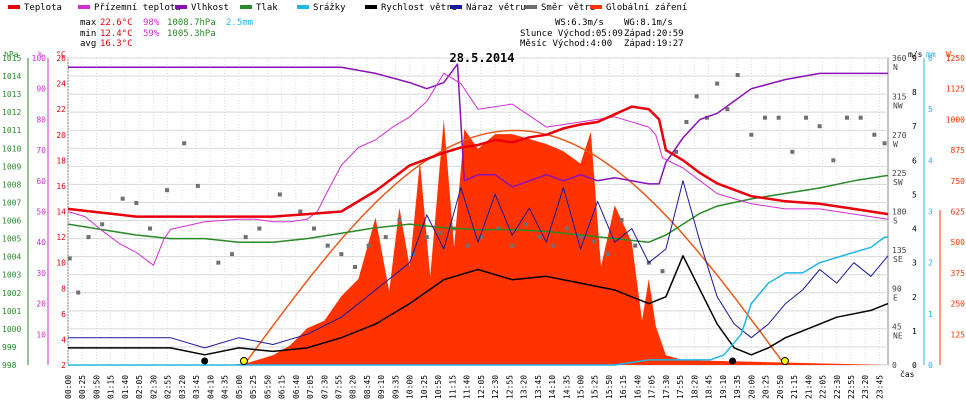 This screenshot has width=966, height=400. What do you see at coordinates (481, 58) in the screenshot?
I see `chart-title: 28.5.2014` at bounding box center [481, 58].